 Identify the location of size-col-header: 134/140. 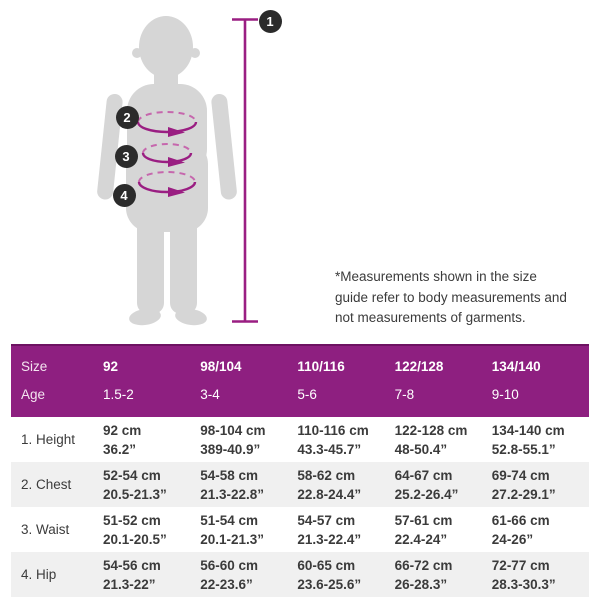
(516, 366).